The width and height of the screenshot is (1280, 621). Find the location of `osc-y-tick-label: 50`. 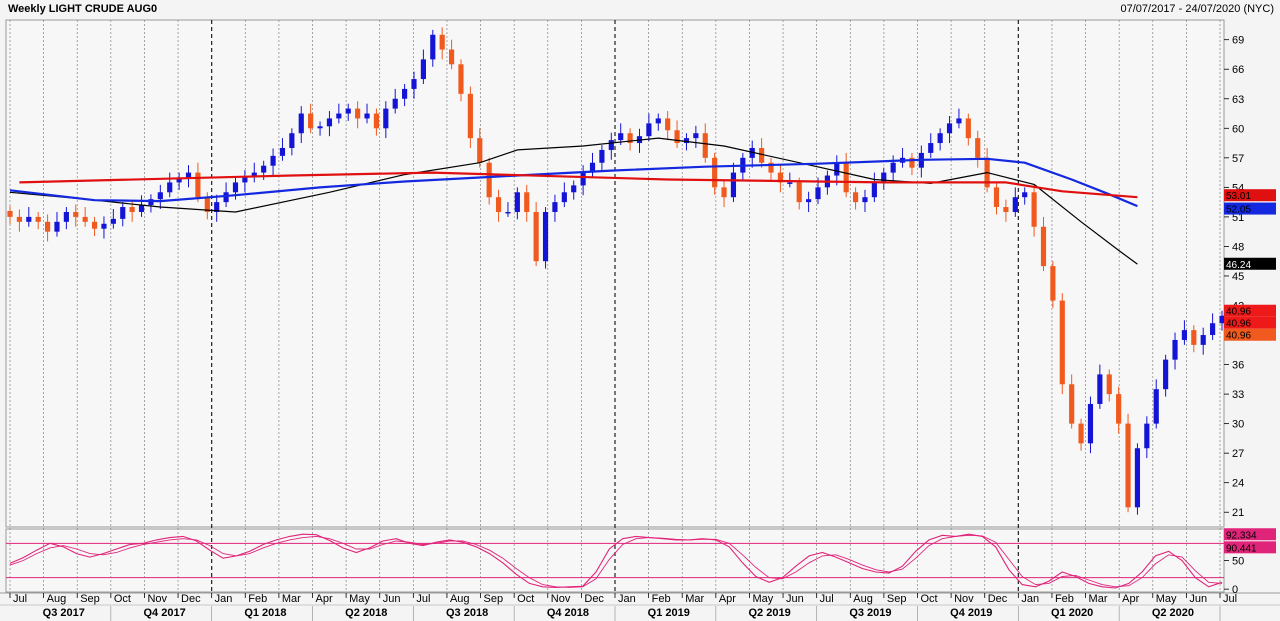

osc-y-tick-label: 50 is located at coordinates (1238, 562).